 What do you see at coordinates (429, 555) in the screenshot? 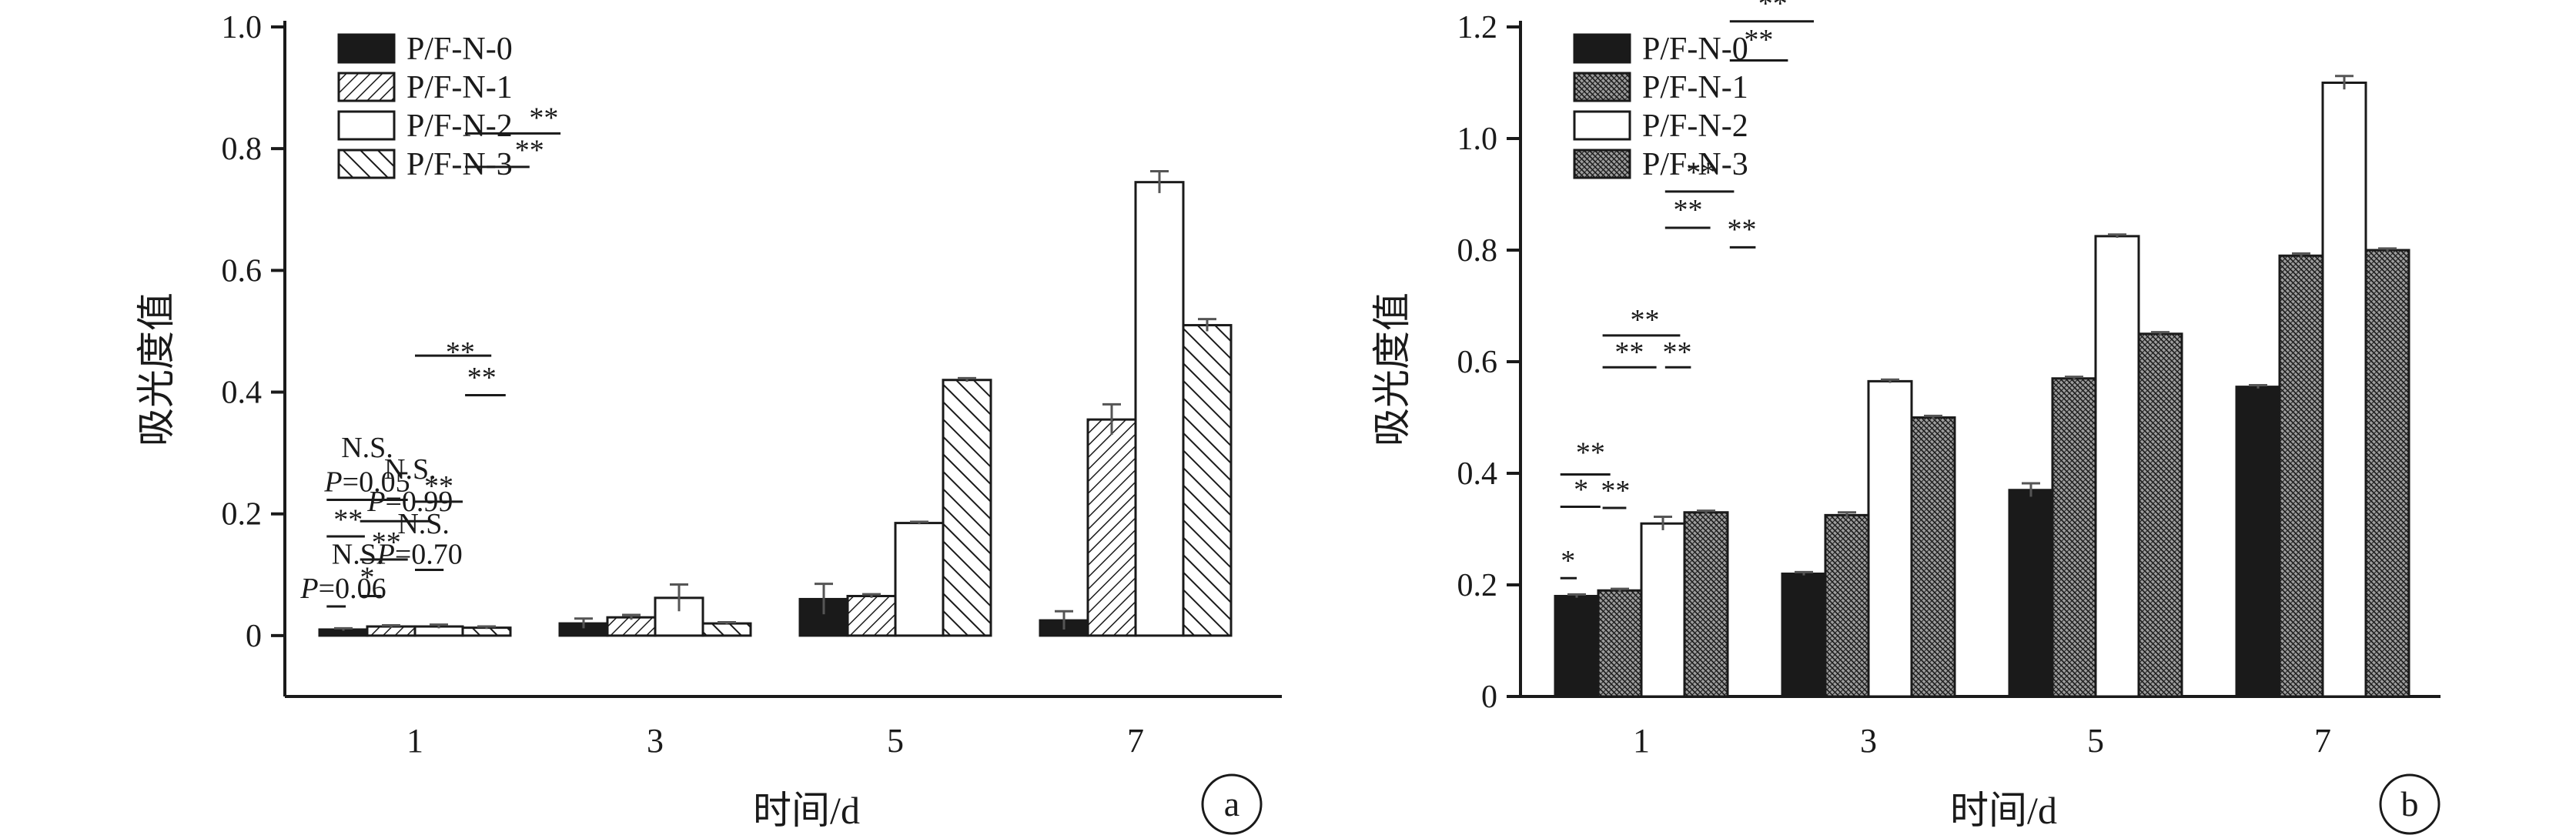
I see `p-value: =0.70` at bounding box center [429, 555].